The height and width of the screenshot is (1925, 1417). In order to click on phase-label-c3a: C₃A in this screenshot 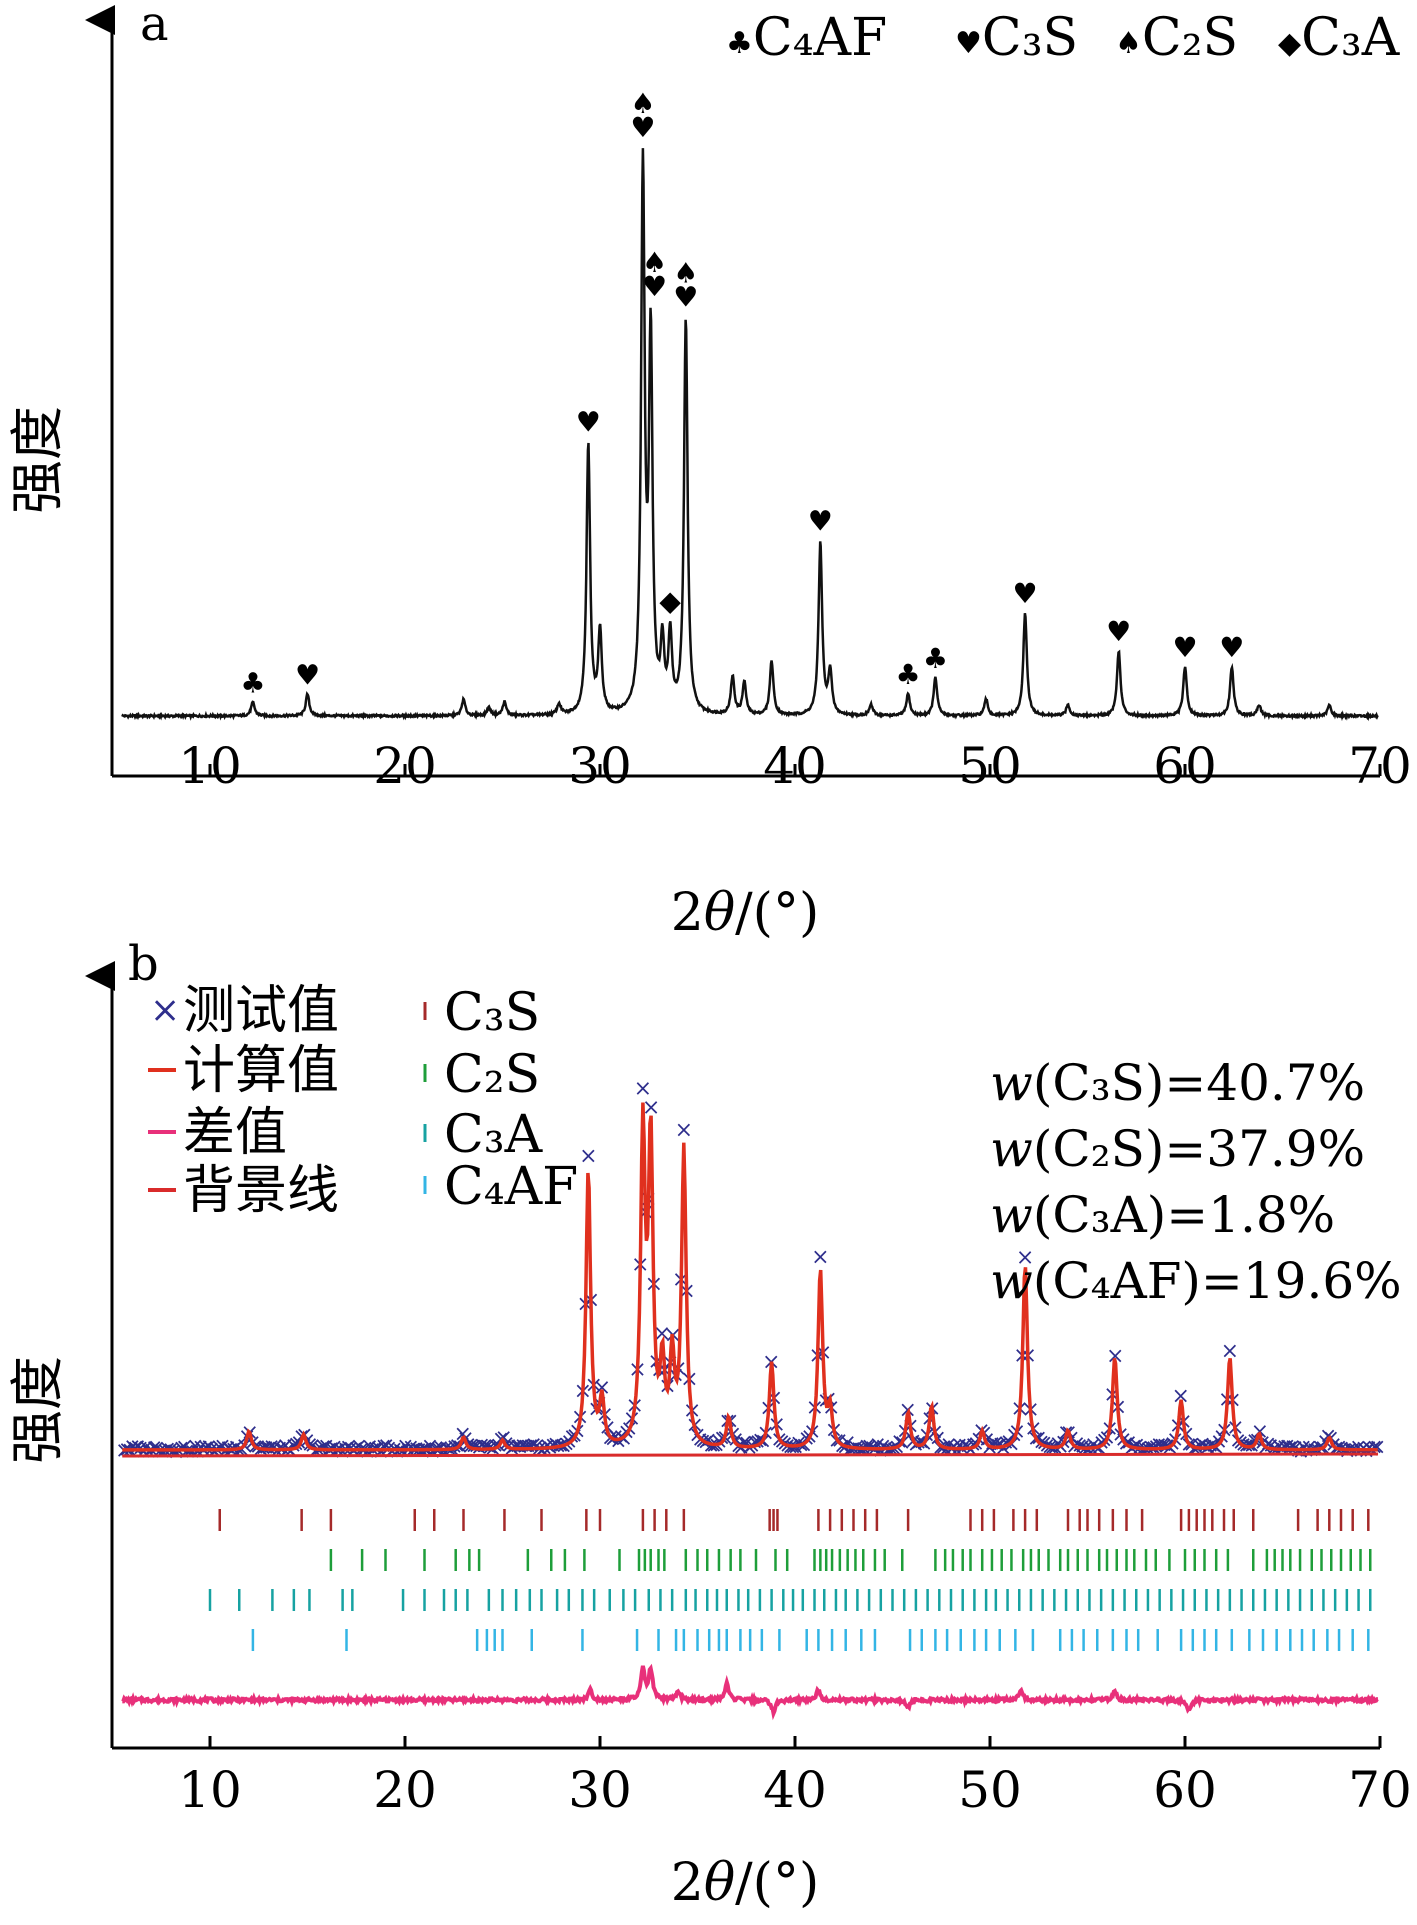, I will do `click(494, 1135)`.